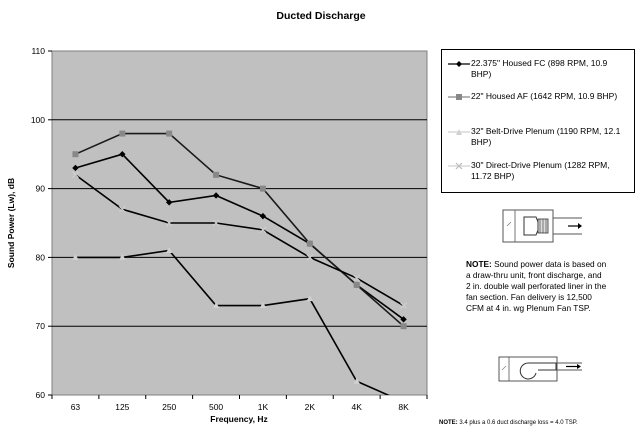 The width and height of the screenshot is (642, 431). What do you see at coordinates (238, 419) in the screenshot?
I see `x-axis-title: Frequency, Hz` at bounding box center [238, 419].